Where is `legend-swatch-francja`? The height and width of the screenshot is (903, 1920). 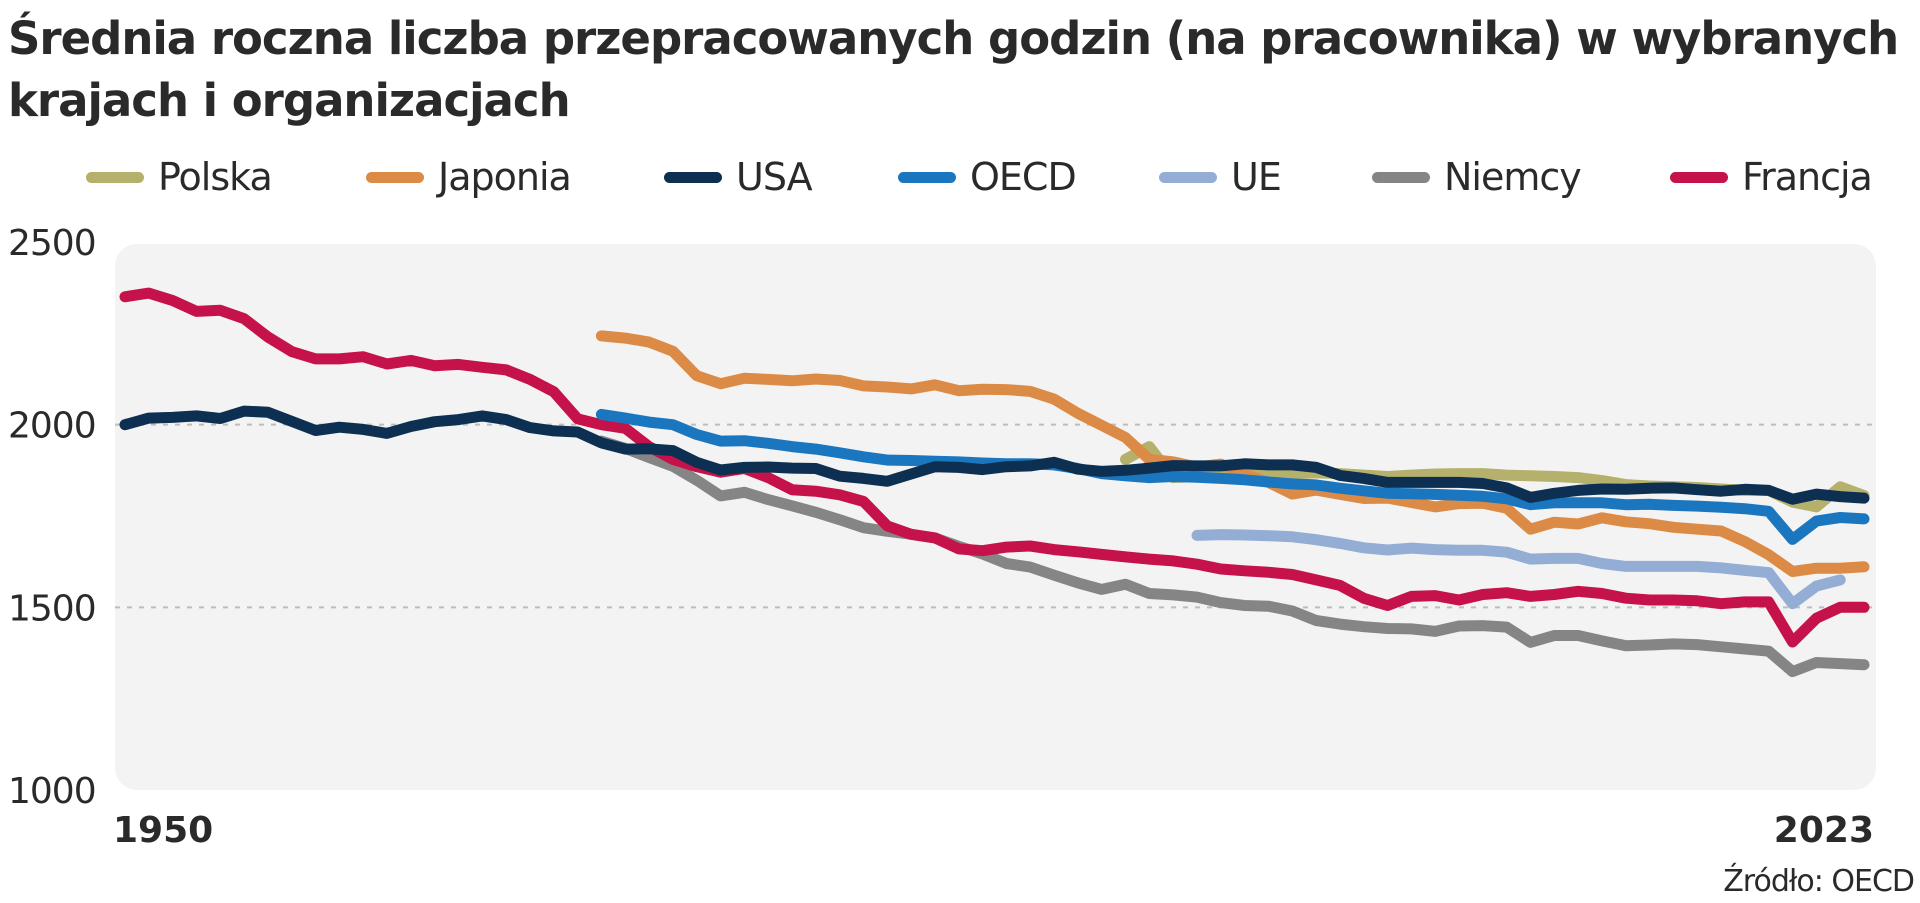 legend-swatch-francja is located at coordinates (1699, 177).